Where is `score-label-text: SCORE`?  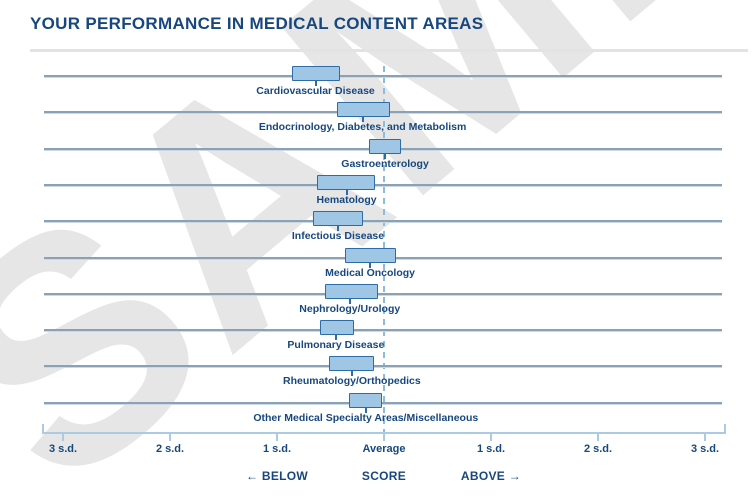
score-label-text: SCORE is located at coordinates (384, 476).